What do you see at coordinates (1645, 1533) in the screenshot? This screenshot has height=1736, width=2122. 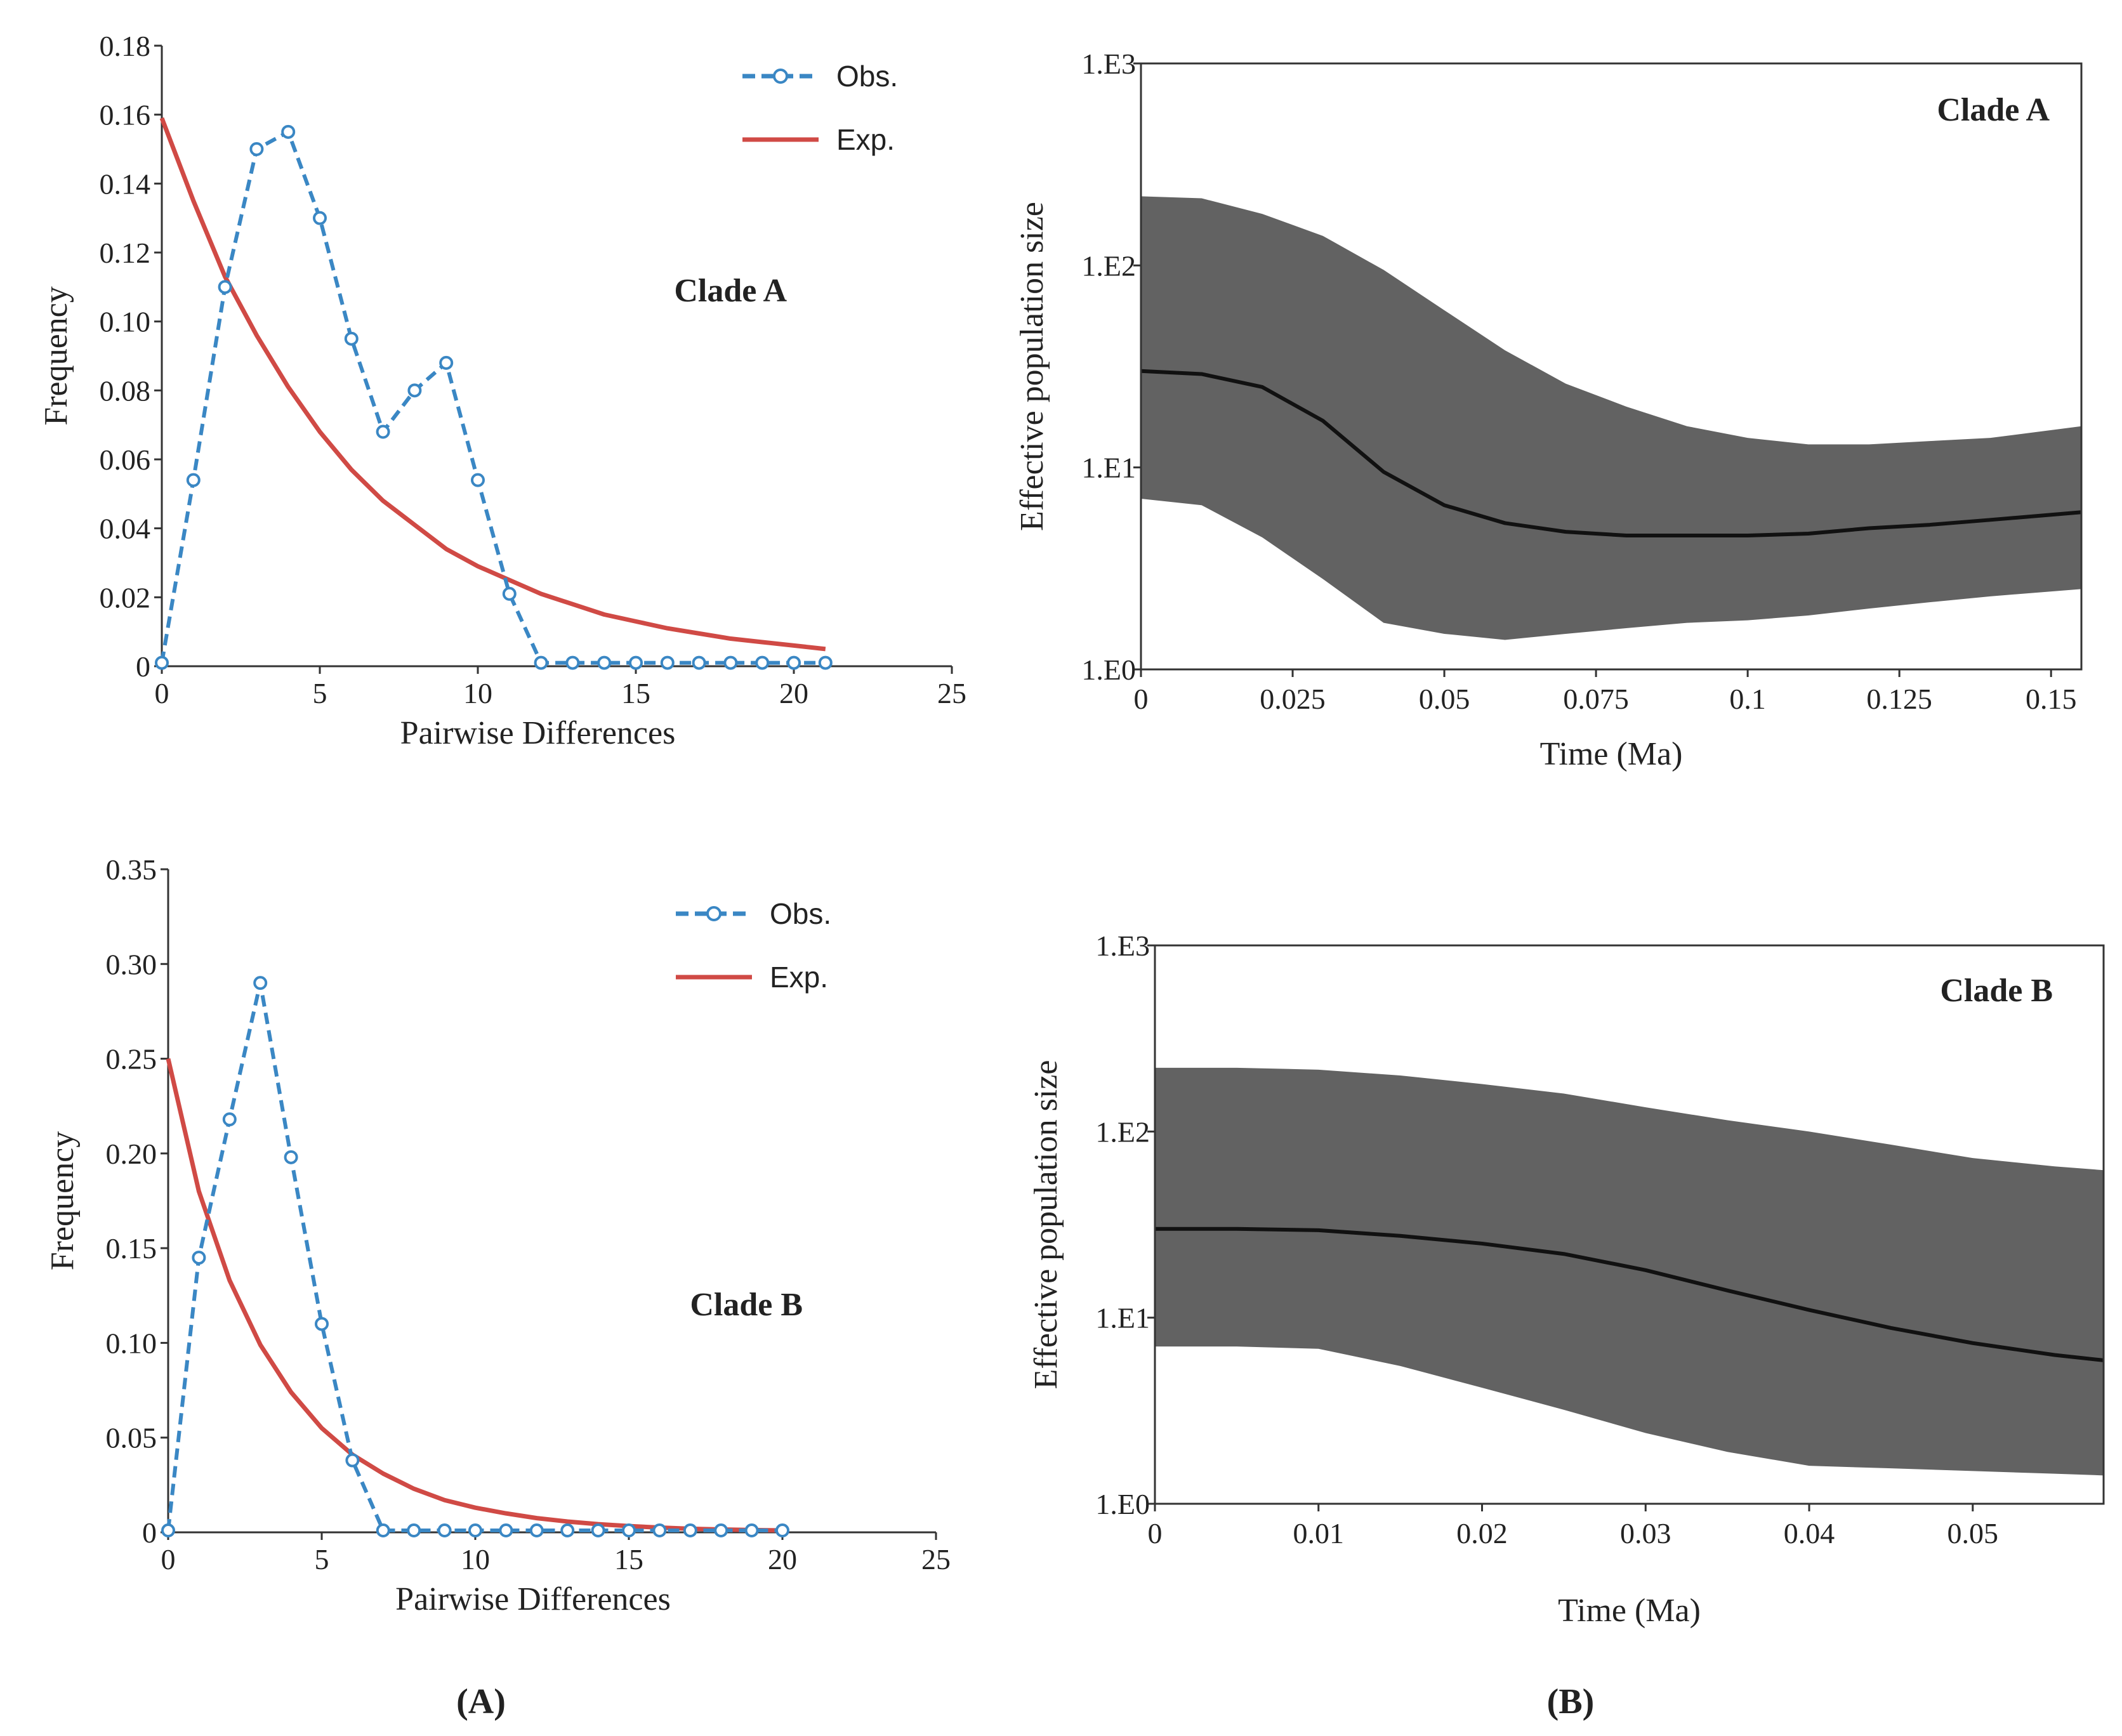 I see `x-tick-label: 0.03` at bounding box center [1645, 1533].